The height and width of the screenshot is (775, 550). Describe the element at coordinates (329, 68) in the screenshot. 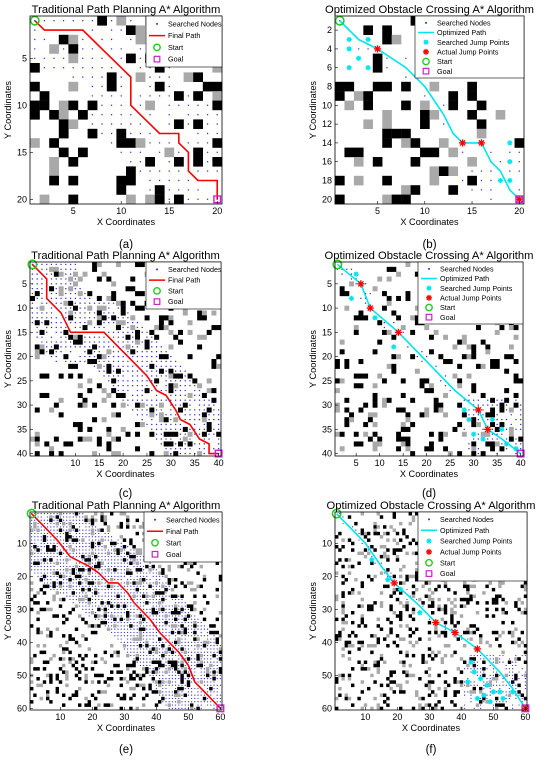

I see `y-tick-label: 6` at that location.